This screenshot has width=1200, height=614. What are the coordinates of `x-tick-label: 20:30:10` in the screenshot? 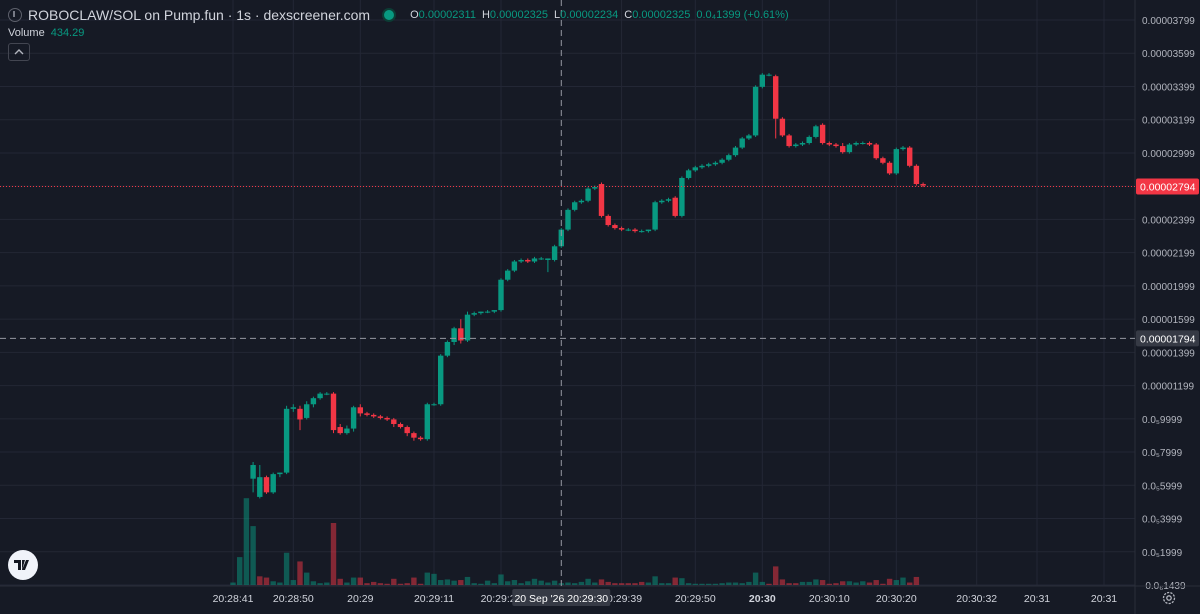 It's located at (829, 599).